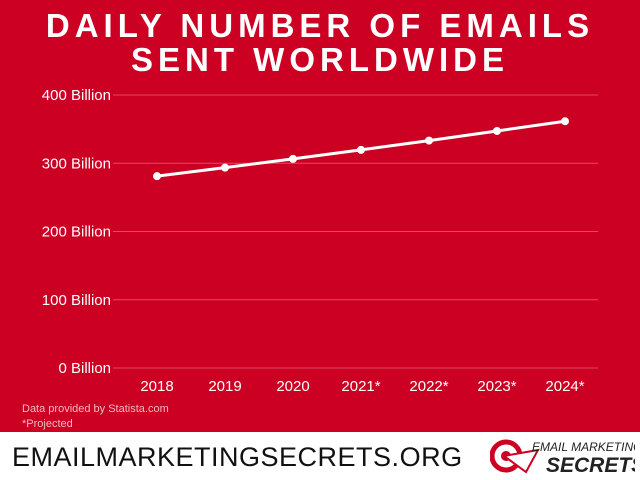 Image resolution: width=640 pixels, height=480 pixels. What do you see at coordinates (76, 163) in the screenshot?
I see `y-tick-label: 300 Billion` at bounding box center [76, 163].